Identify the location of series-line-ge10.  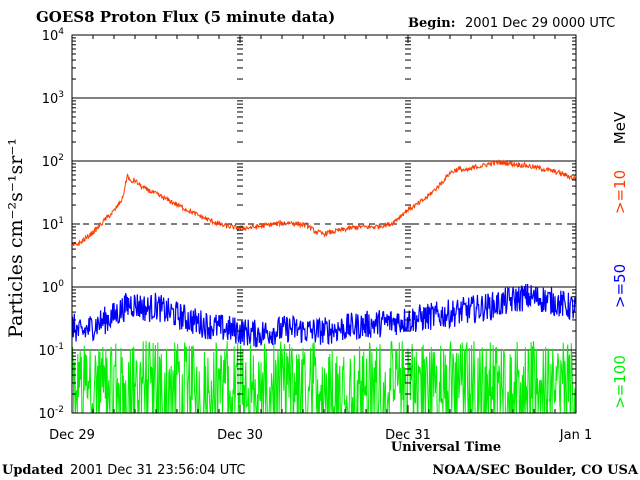
(324, 203).